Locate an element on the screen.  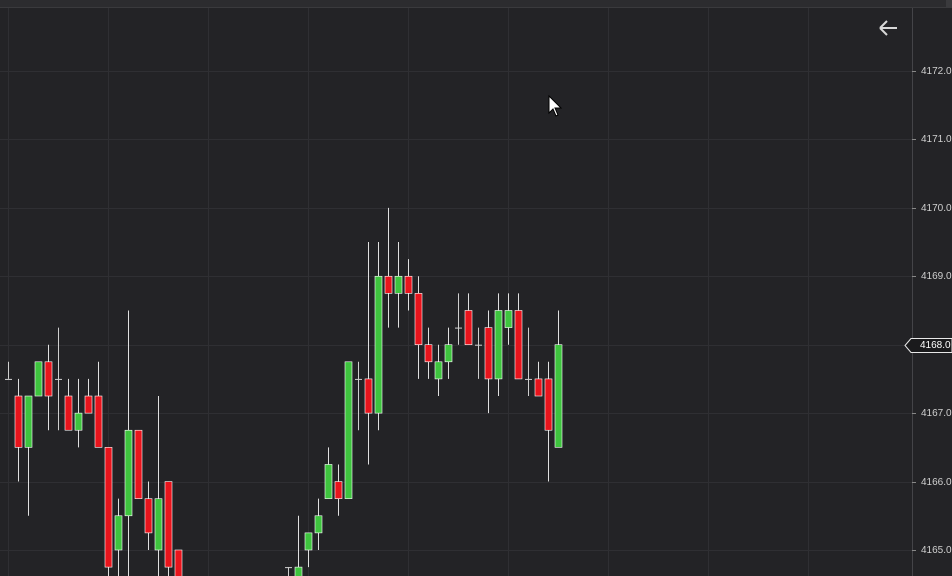
current-price-label: 4168.0 is located at coordinates (935, 345).